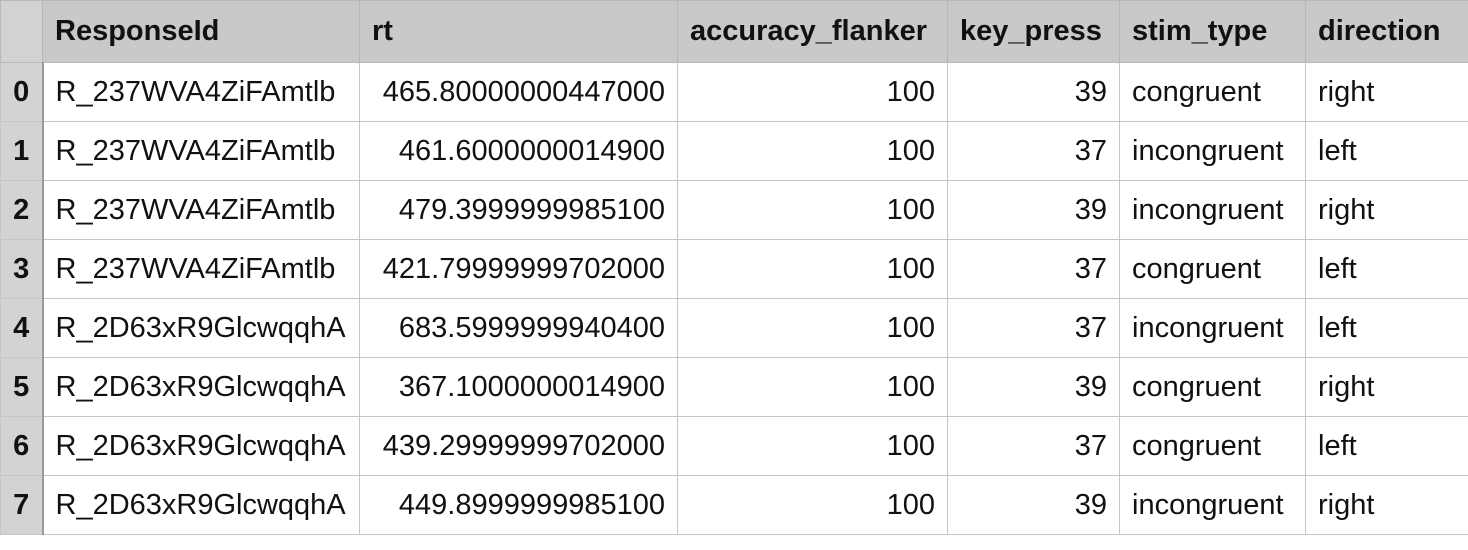 Image resolution: width=1468 pixels, height=550 pixels. What do you see at coordinates (518, 328) in the screenshot?
I see `cell-rt: 683.5999999940400` at bounding box center [518, 328].